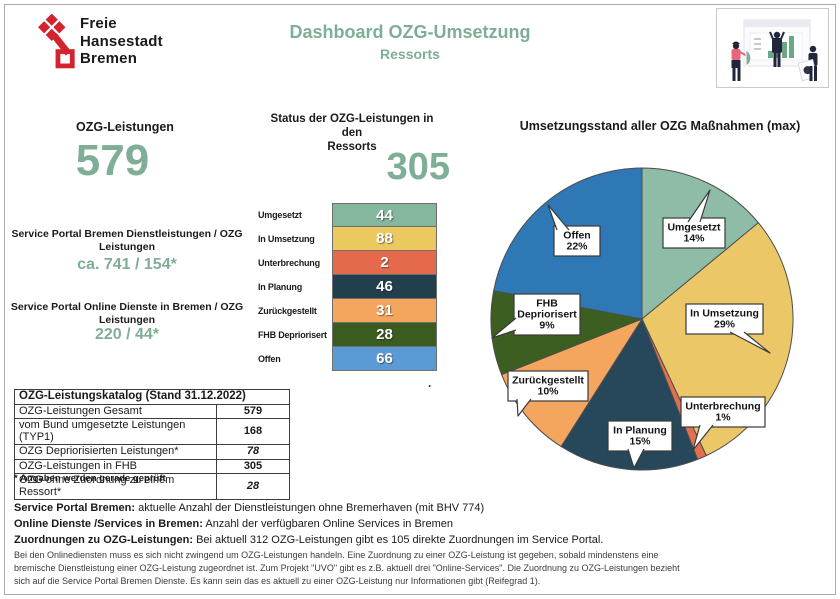 The image size is (840, 599). I want to click on status-row-fhb-depriorisert: FHB Depriorisert 28, so click(345, 334).